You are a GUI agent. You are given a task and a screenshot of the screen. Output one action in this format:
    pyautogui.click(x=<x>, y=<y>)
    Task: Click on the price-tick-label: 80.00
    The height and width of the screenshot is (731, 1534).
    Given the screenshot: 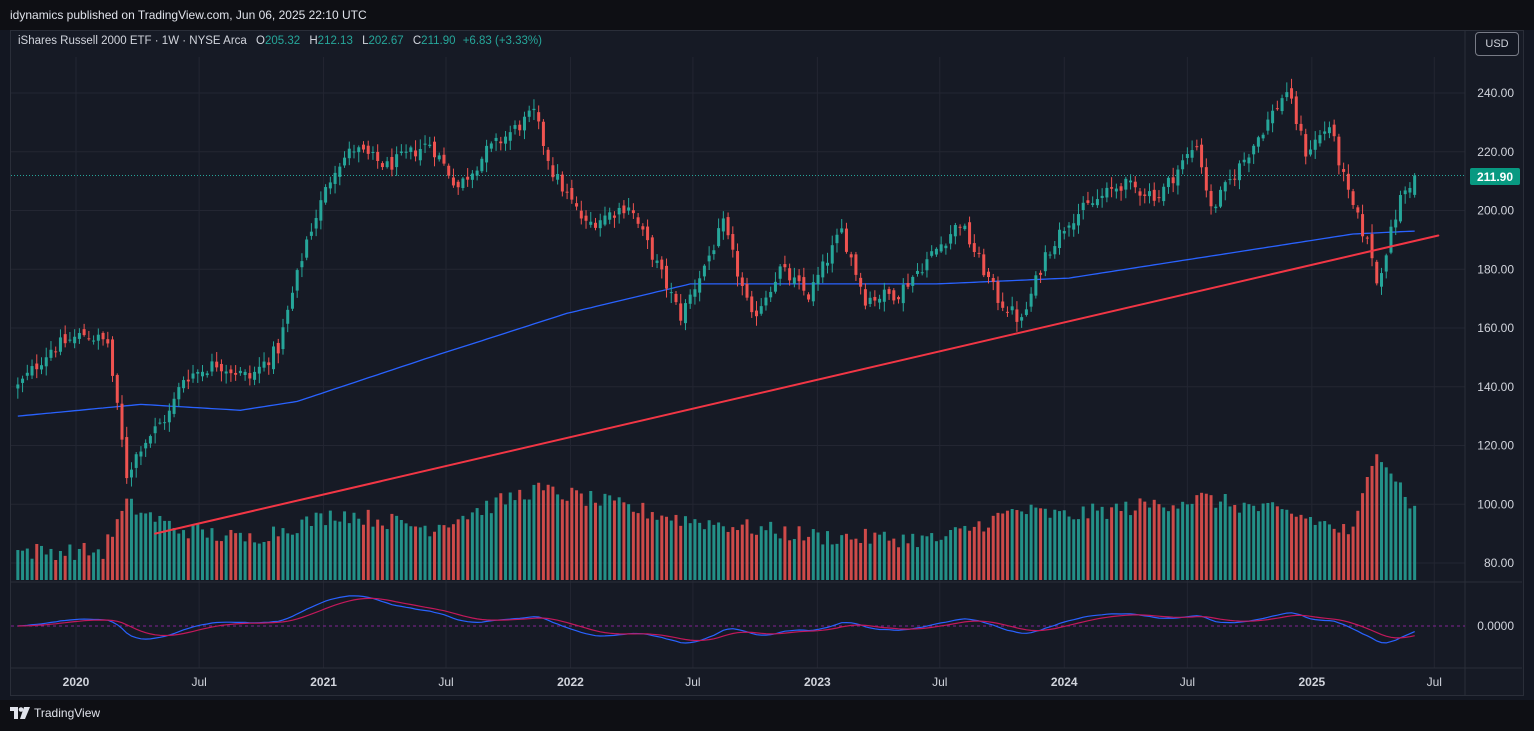 What is the action you would take?
    pyautogui.click(x=1499, y=563)
    